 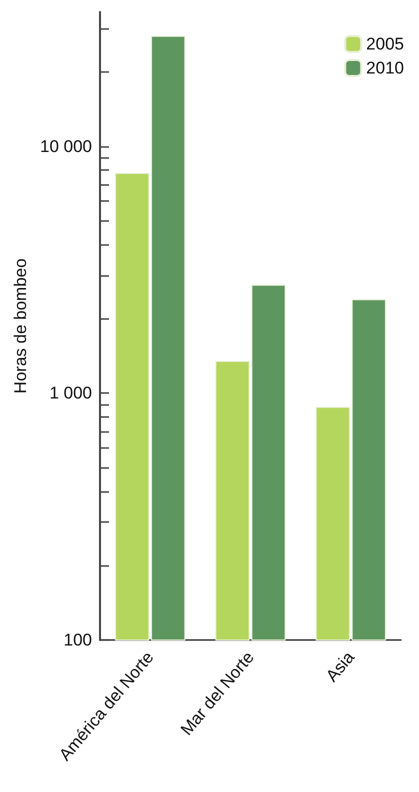 I want to click on y-axis-title: Horas de bombeo, so click(x=20, y=326).